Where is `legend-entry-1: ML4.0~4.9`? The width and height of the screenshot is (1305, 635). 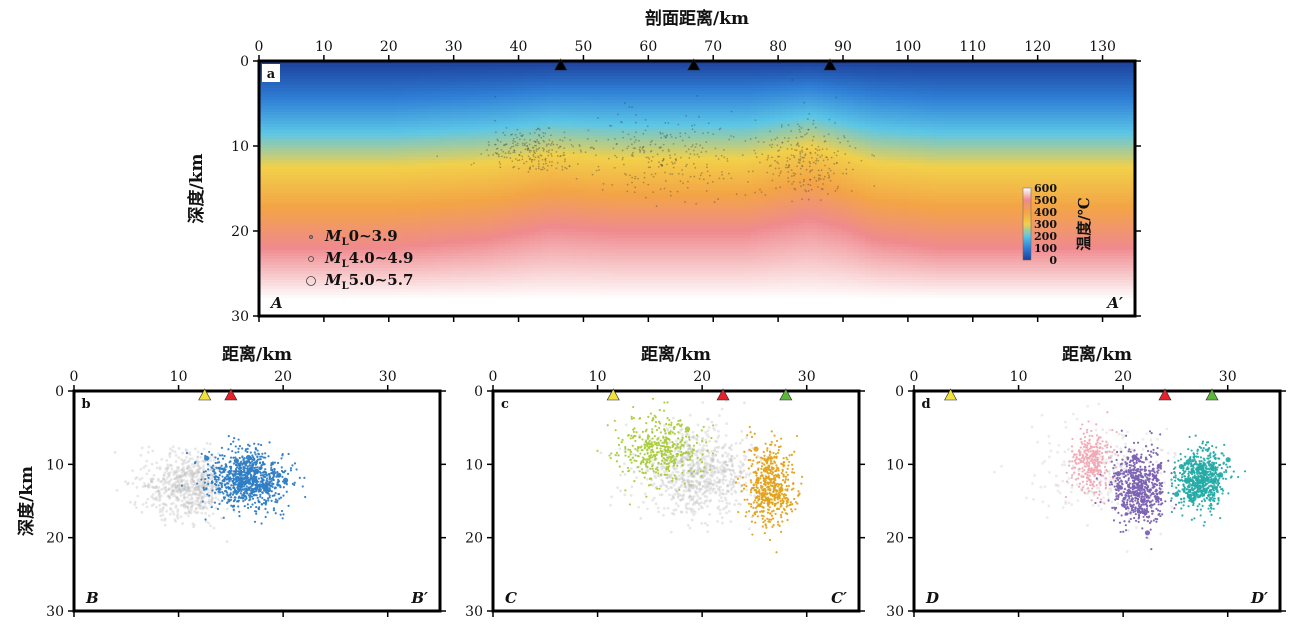 legend-entry-1: ML4.0~4.9 is located at coordinates (368, 259).